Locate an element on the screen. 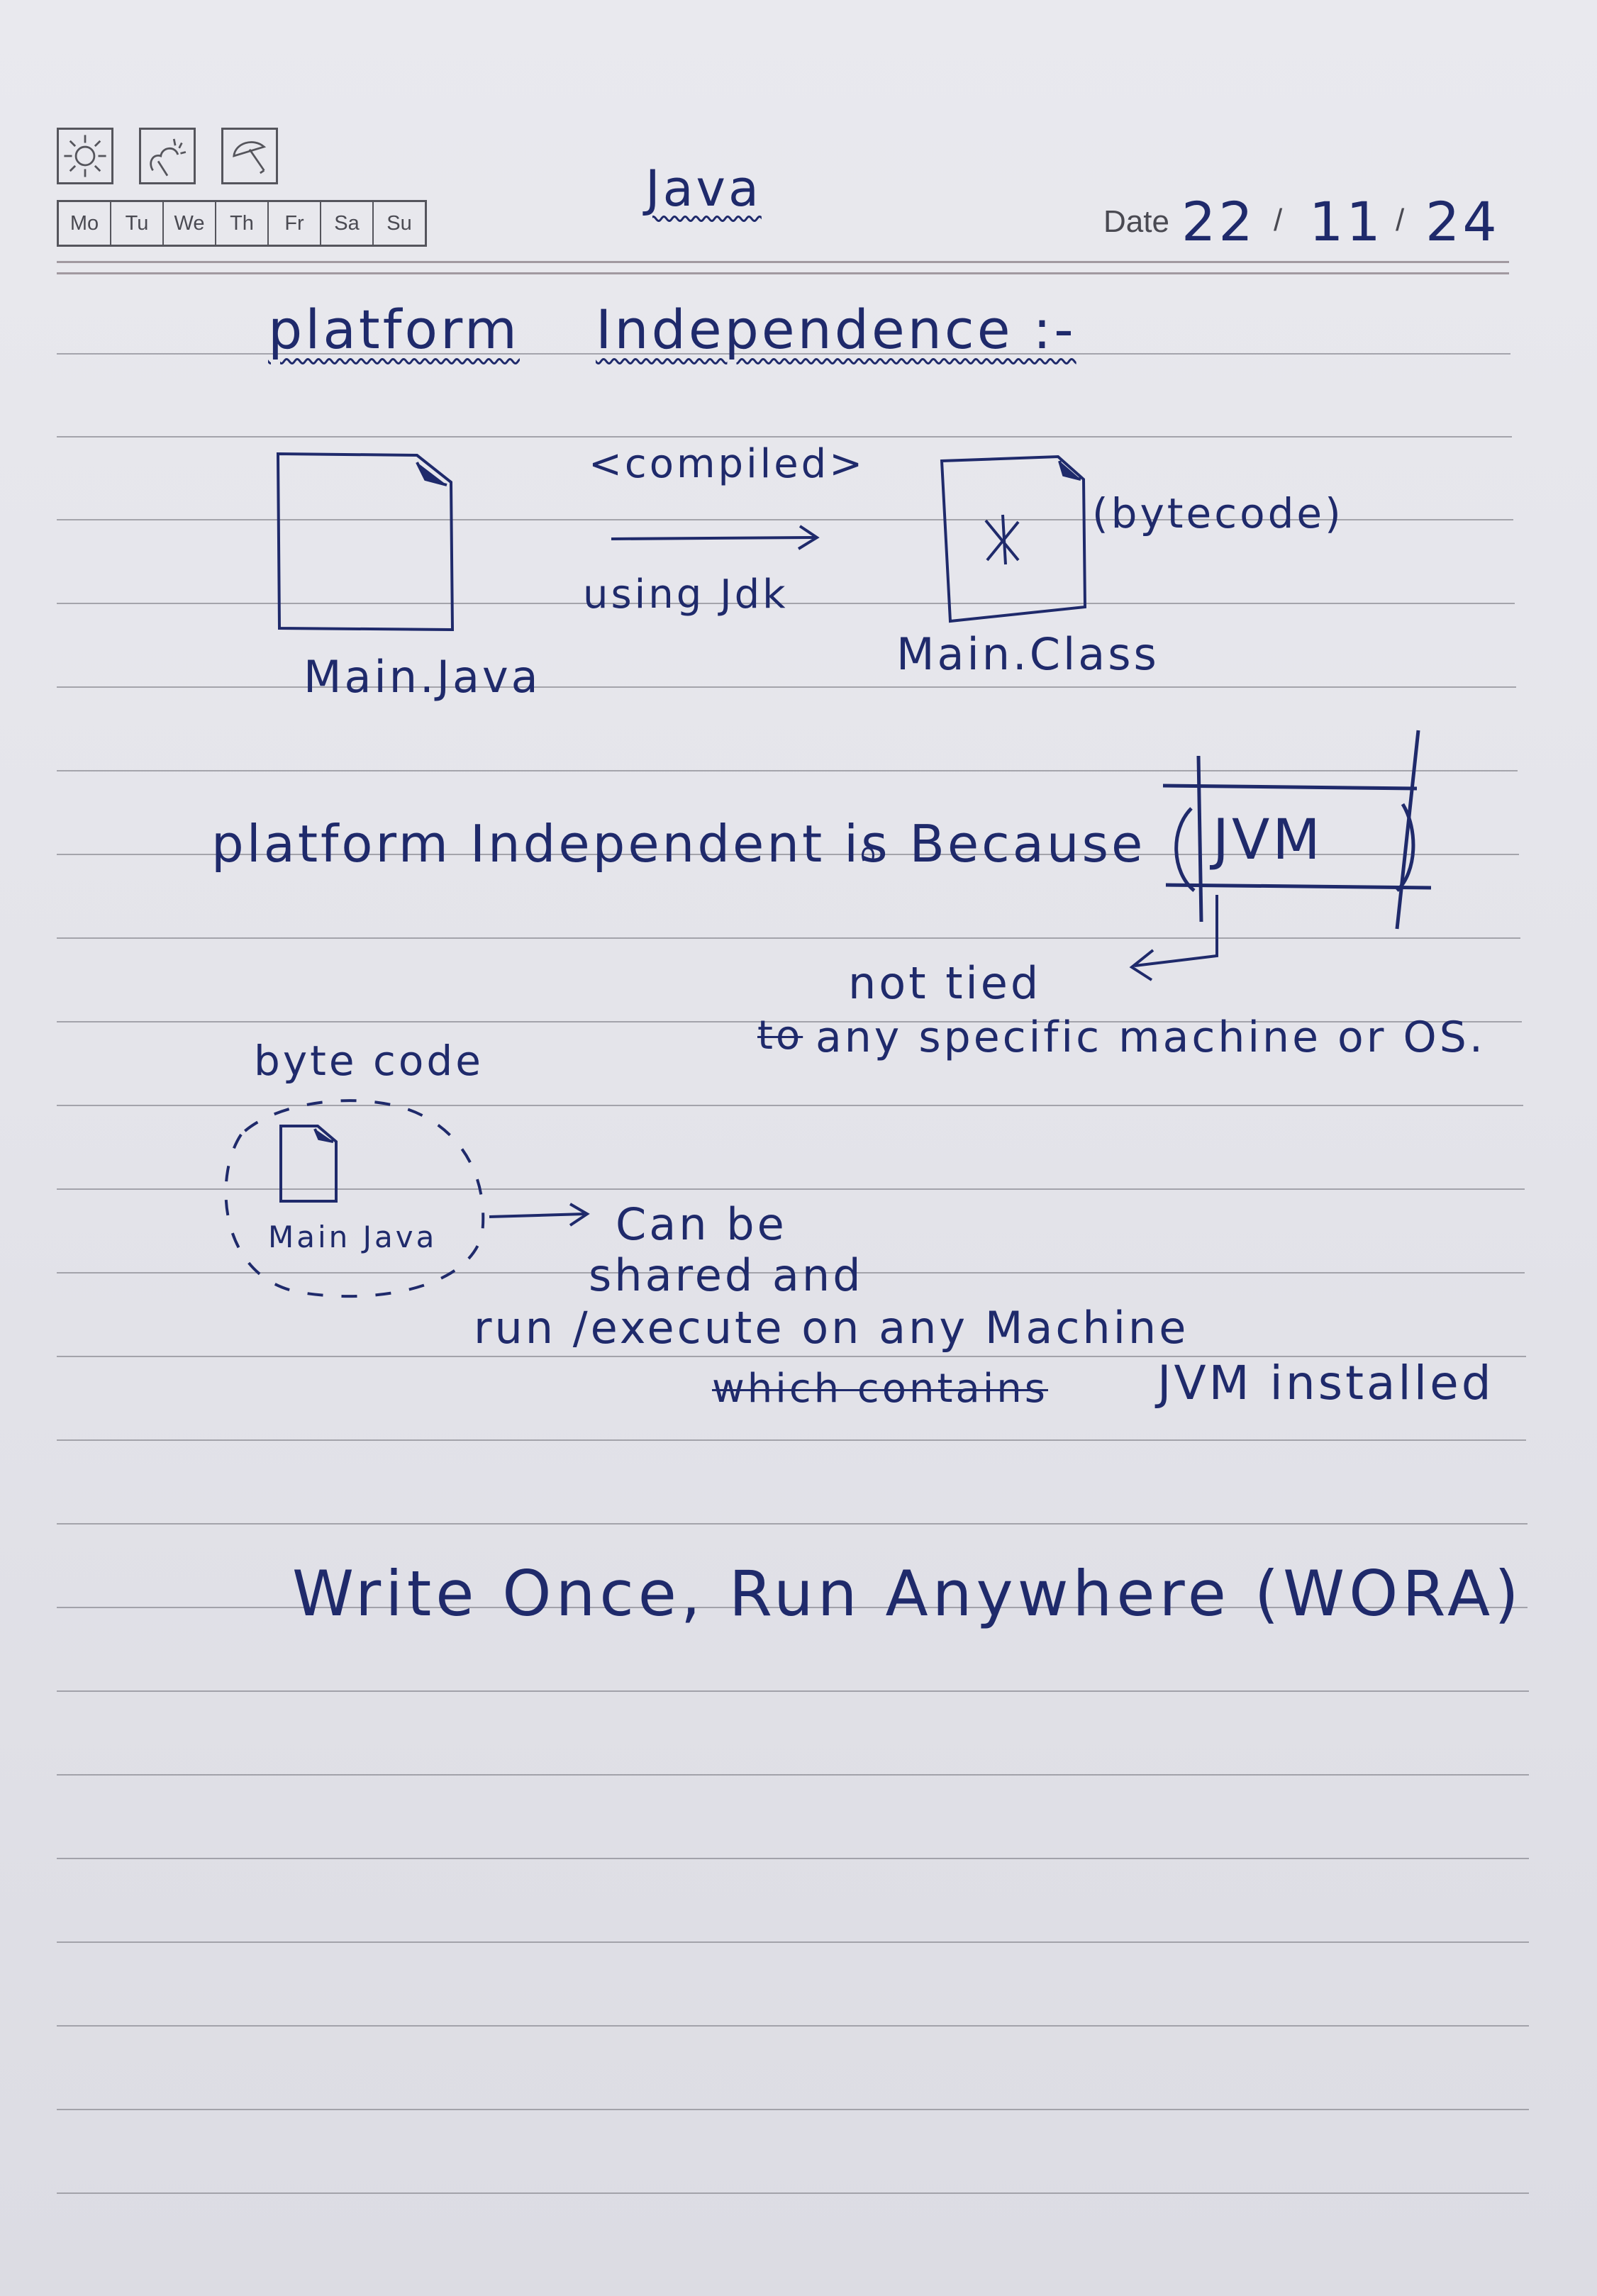 This screenshot has height=2296, width=1597. not-tied-line2: any specific machine or OS. is located at coordinates (1151, 1037).